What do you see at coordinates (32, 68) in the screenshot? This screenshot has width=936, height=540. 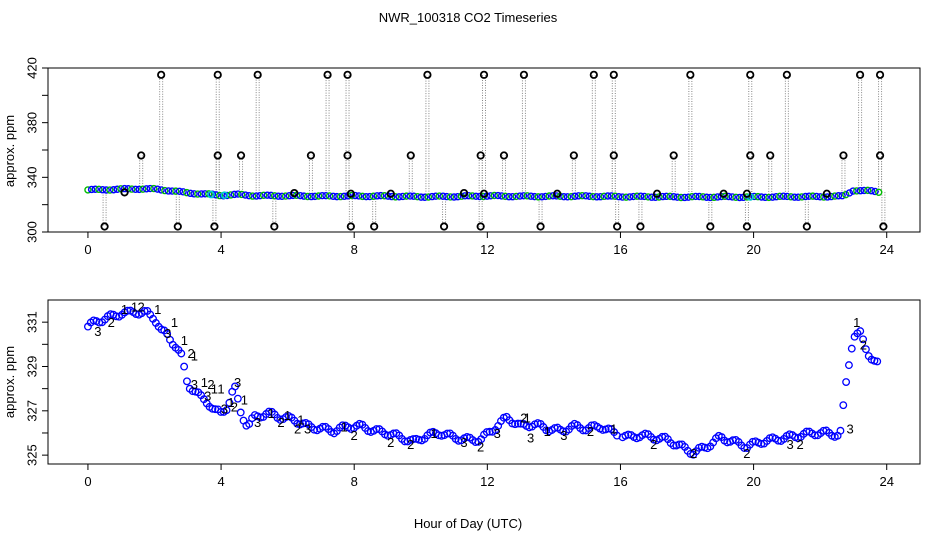 I see `top-y-tick-label-3: 420` at bounding box center [32, 68].